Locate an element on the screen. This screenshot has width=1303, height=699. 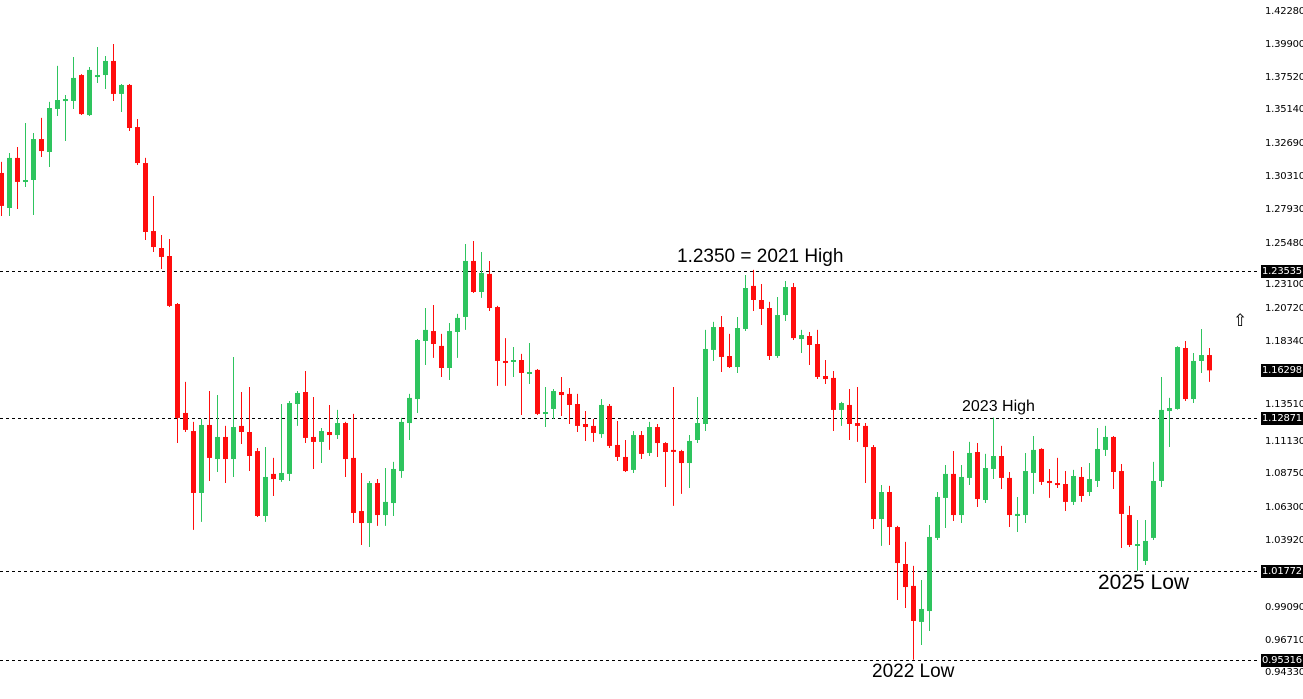
y-tick-label: 1.11130 is located at coordinates (1284, 441).